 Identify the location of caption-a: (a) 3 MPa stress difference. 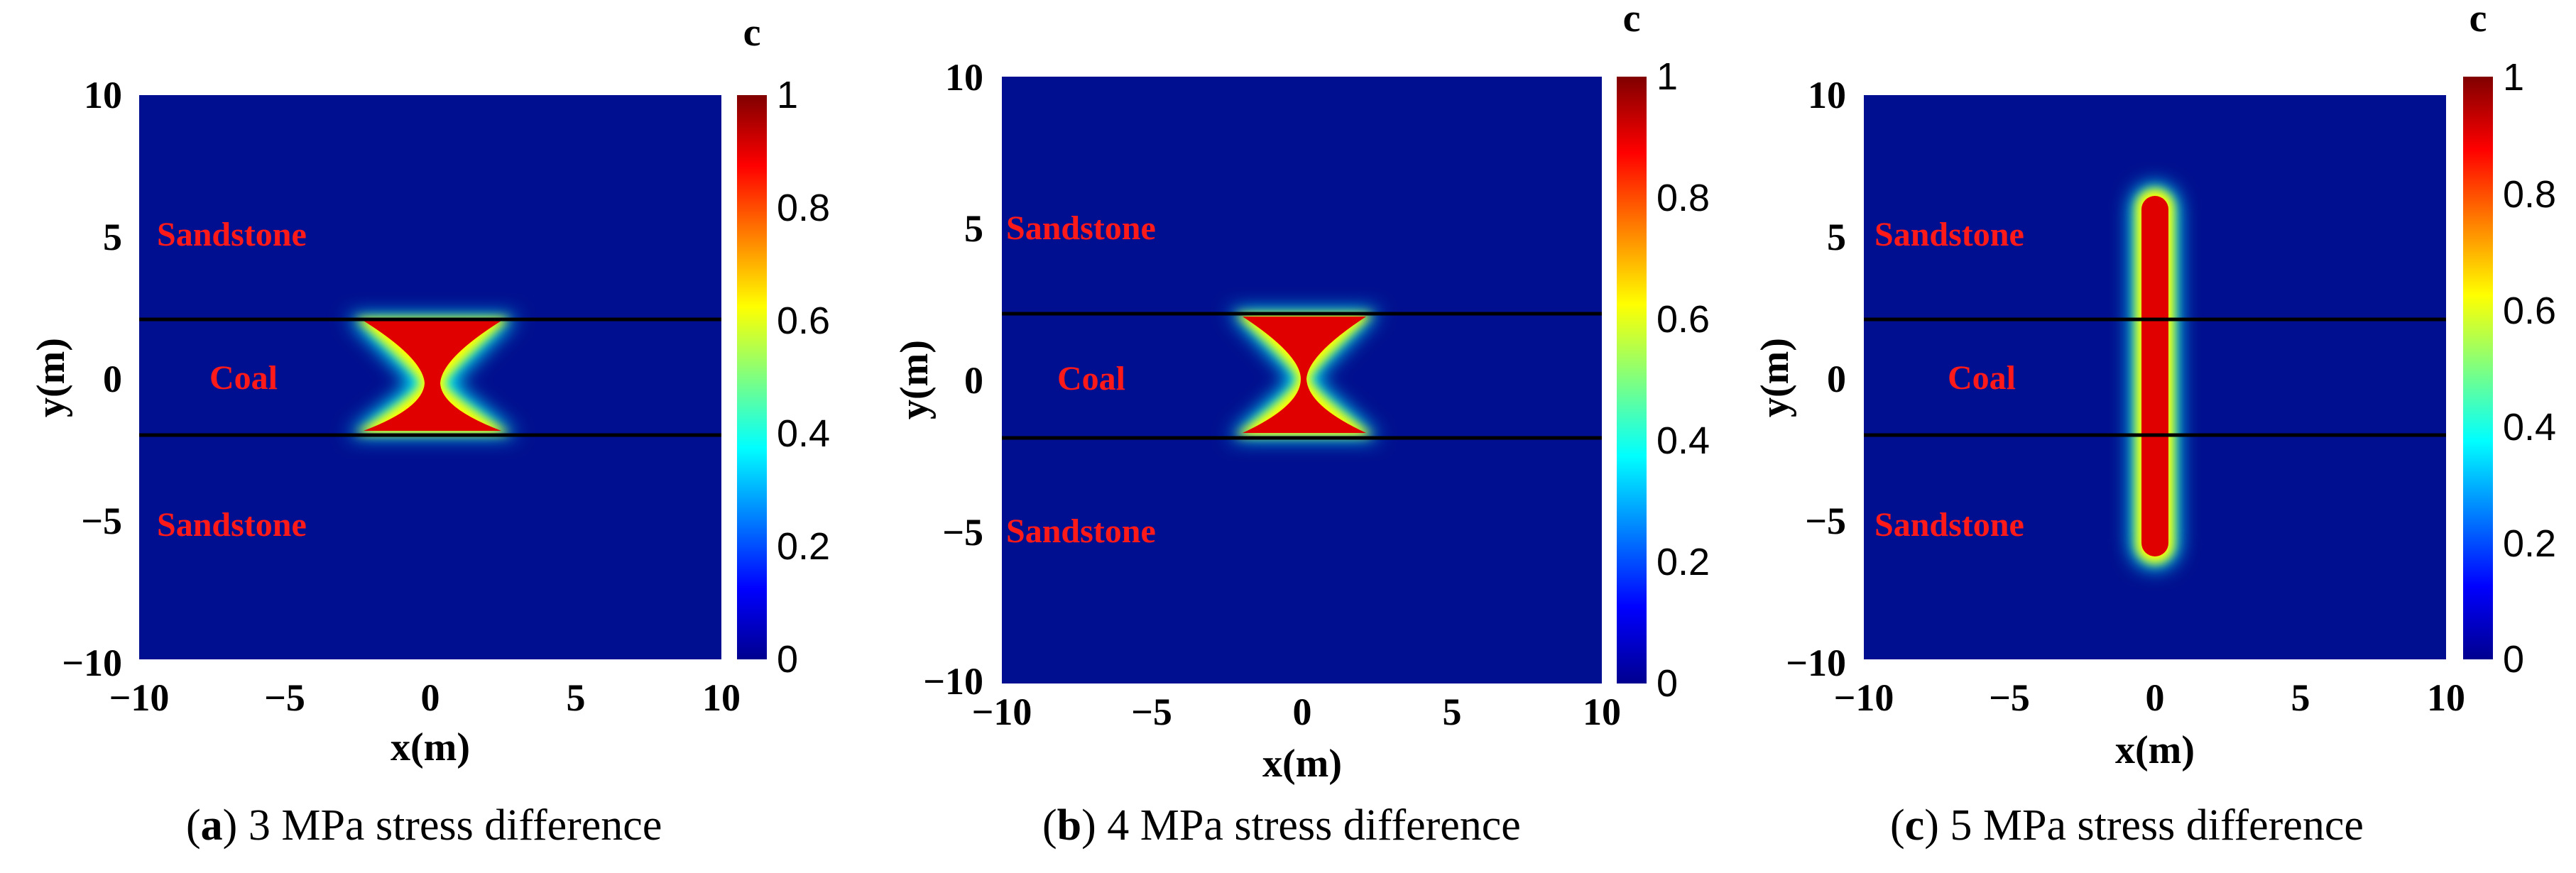
(424, 826).